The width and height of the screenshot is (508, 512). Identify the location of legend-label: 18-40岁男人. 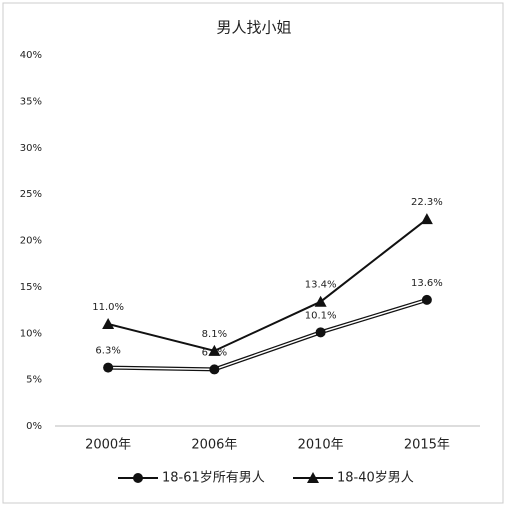
(375, 478).